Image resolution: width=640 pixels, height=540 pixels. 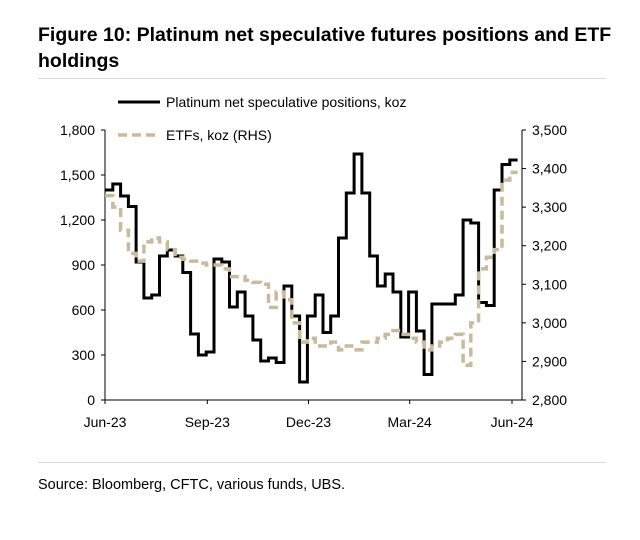 What do you see at coordinates (91, 400) in the screenshot?
I see `y-left-tick-label: 0` at bounding box center [91, 400].